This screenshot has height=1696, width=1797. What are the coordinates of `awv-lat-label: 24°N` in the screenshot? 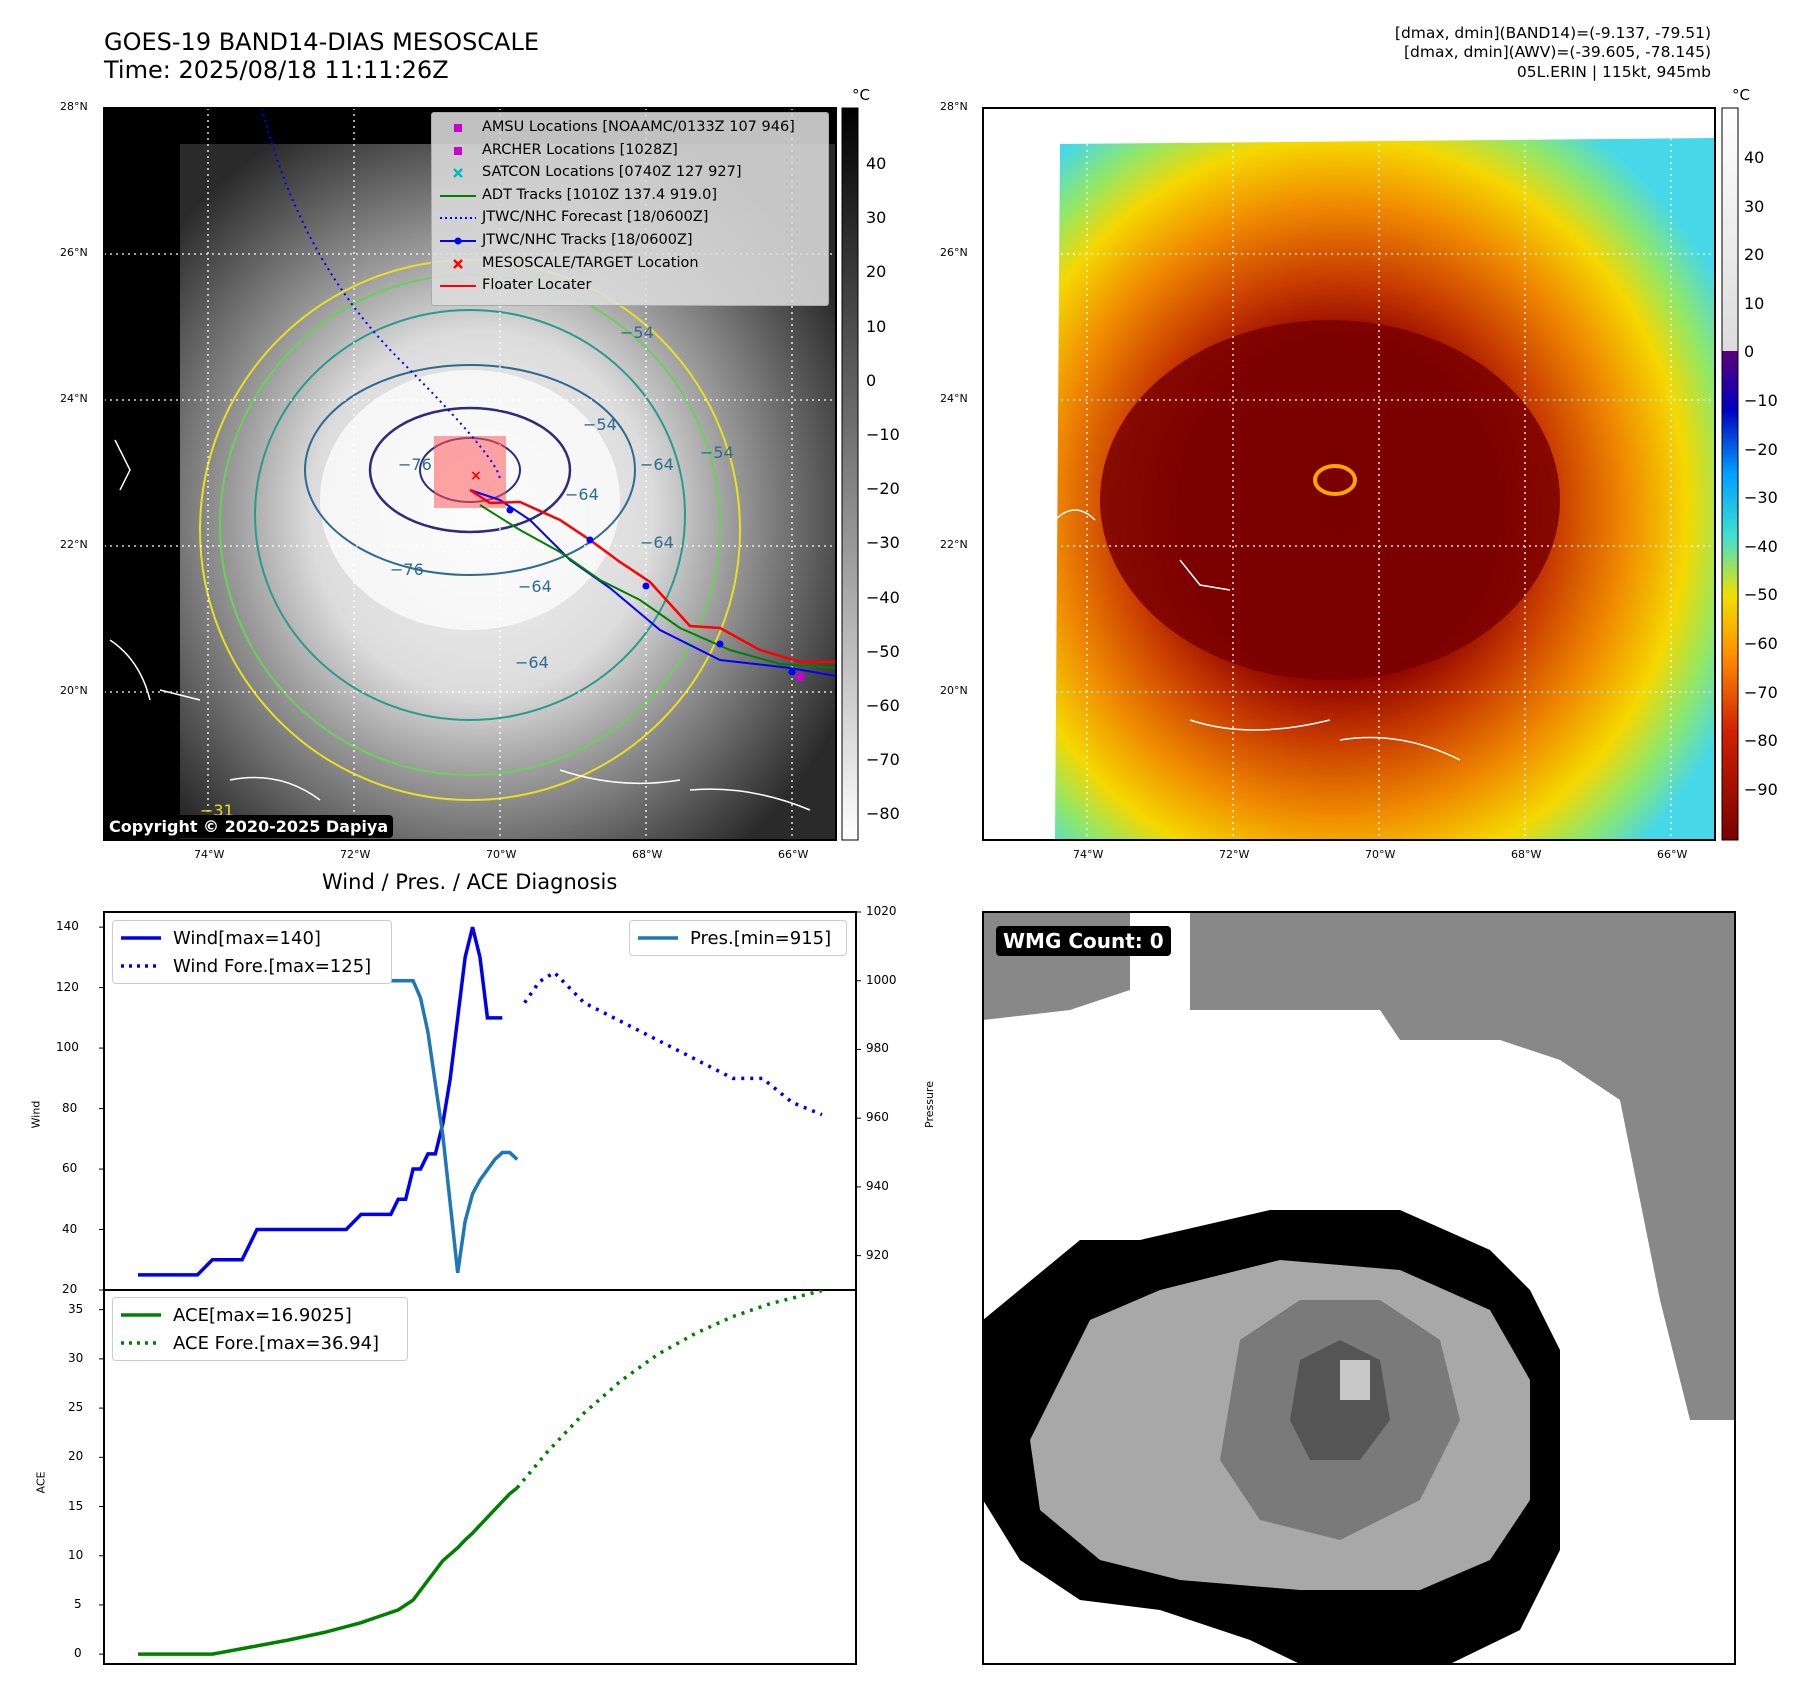 It's located at (954, 398).